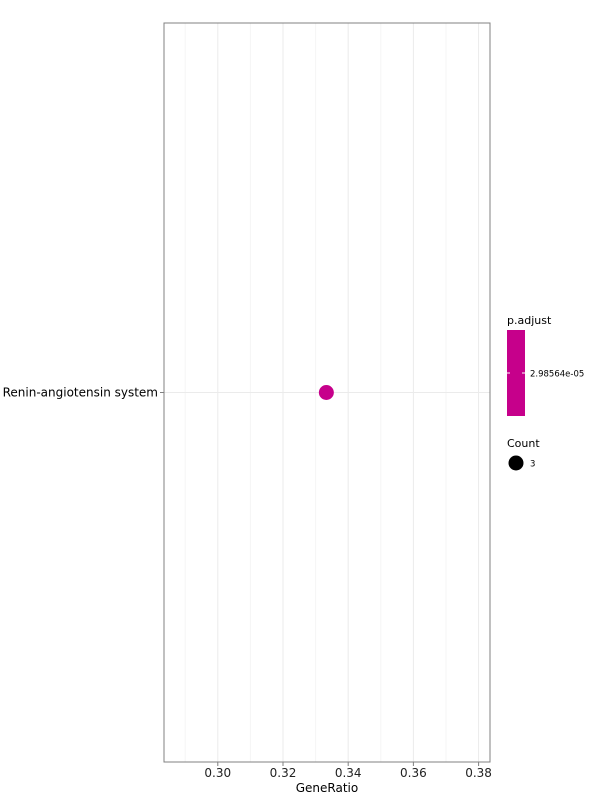 Image resolution: width=600 pixels, height=800 pixels. Describe the element at coordinates (529, 320) in the screenshot. I see `color-legend-title: p.adjust` at that location.